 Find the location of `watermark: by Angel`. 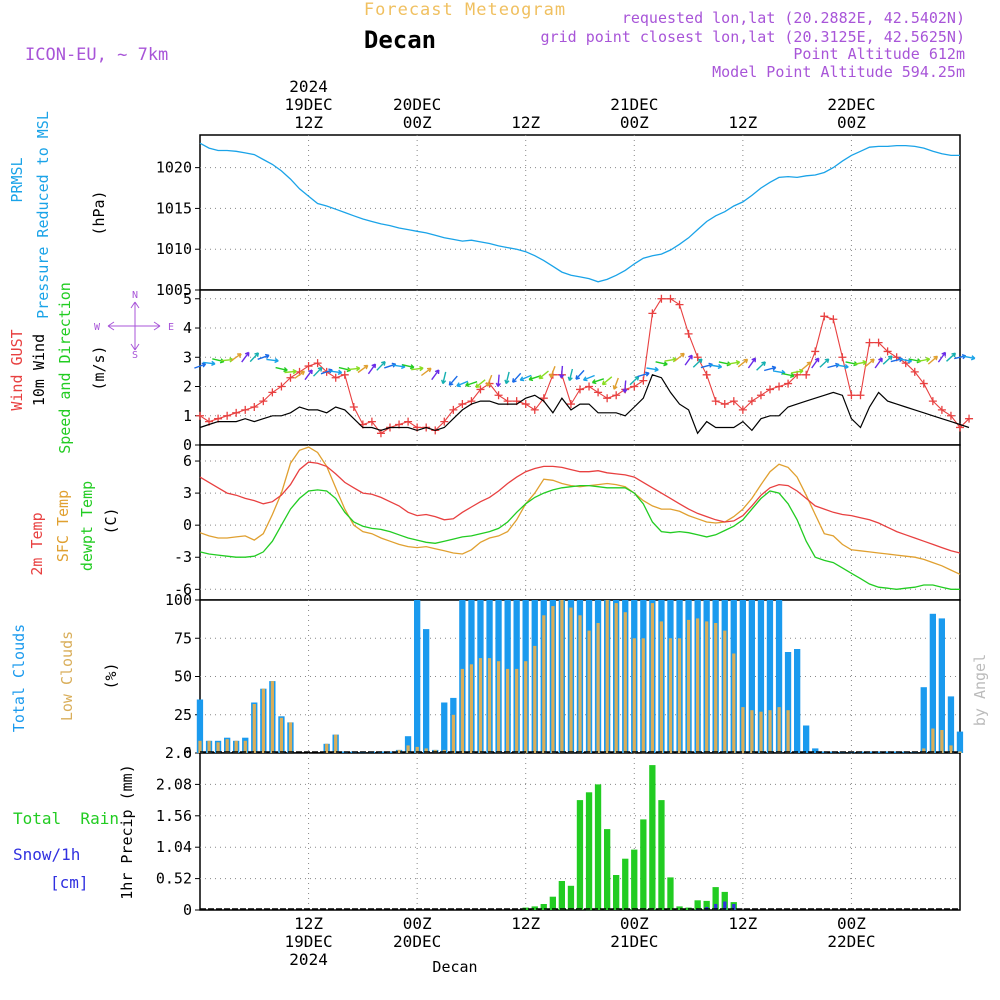

watermark: by Angel is located at coordinates (980, 690).